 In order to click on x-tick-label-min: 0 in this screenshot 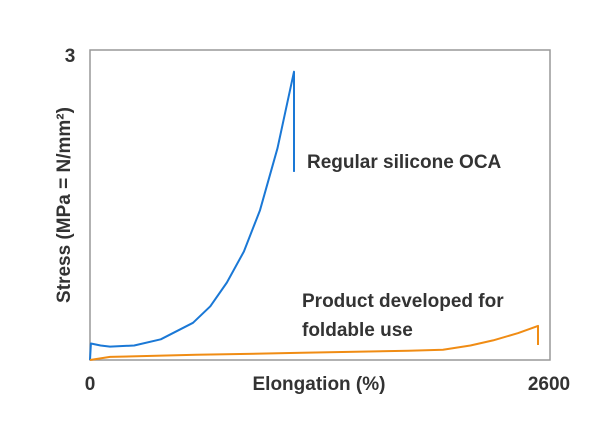, I will do `click(90, 384)`.